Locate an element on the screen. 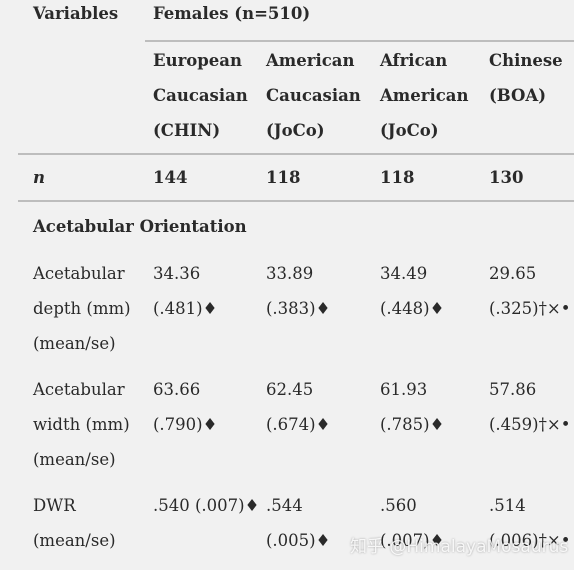 This screenshot has width=574, height=570. cell: (.005)♦ is located at coordinates (298, 540).